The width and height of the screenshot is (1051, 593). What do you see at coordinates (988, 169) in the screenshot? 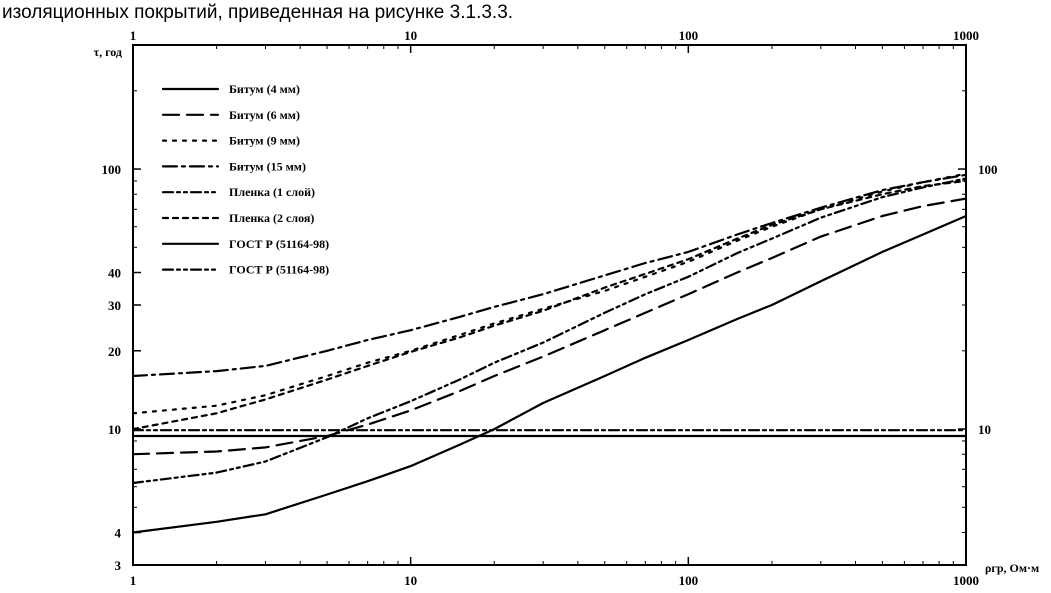
I see `y-tick-label-right: 100` at bounding box center [988, 169].